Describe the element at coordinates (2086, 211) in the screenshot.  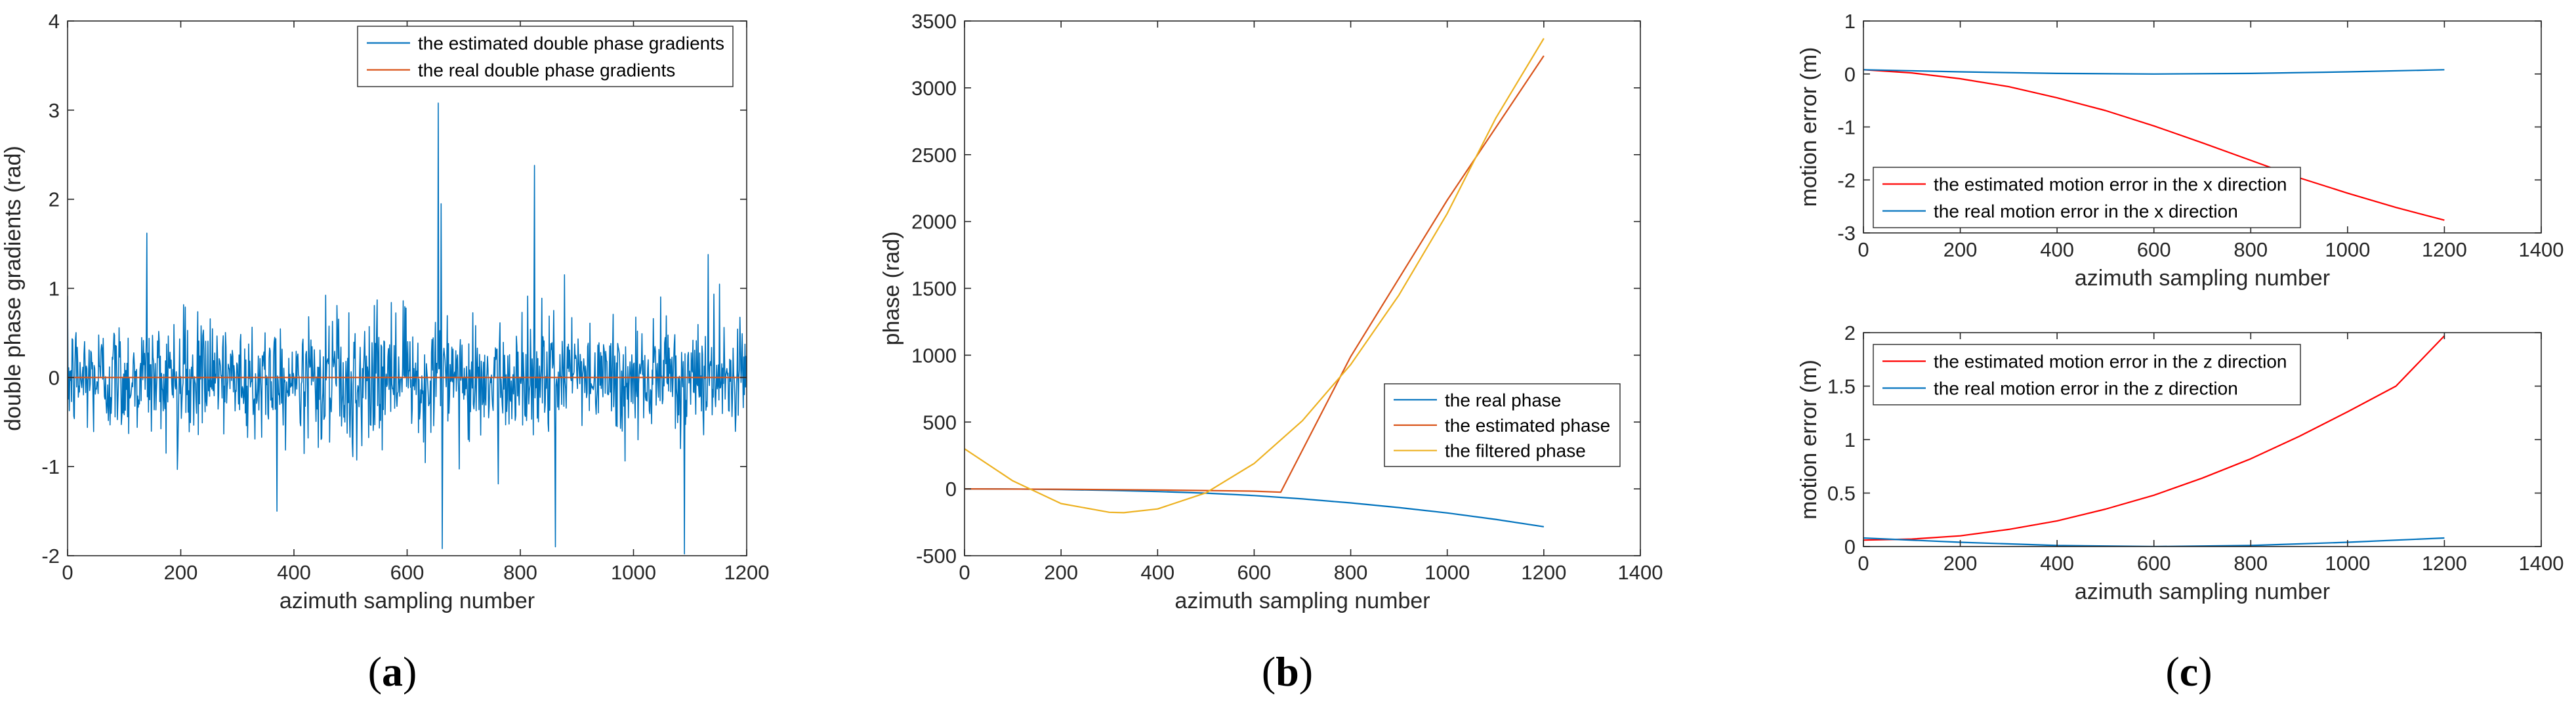
I see `legend-entry: the real motion error in the x direction` at that location.